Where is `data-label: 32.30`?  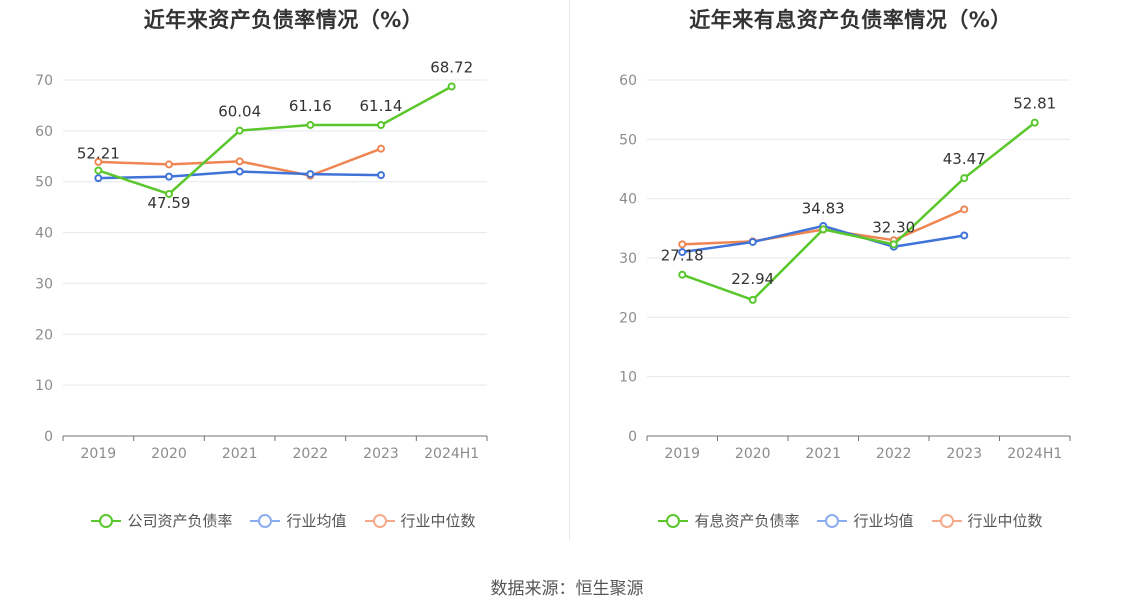
data-label: 32.30 is located at coordinates (893, 227).